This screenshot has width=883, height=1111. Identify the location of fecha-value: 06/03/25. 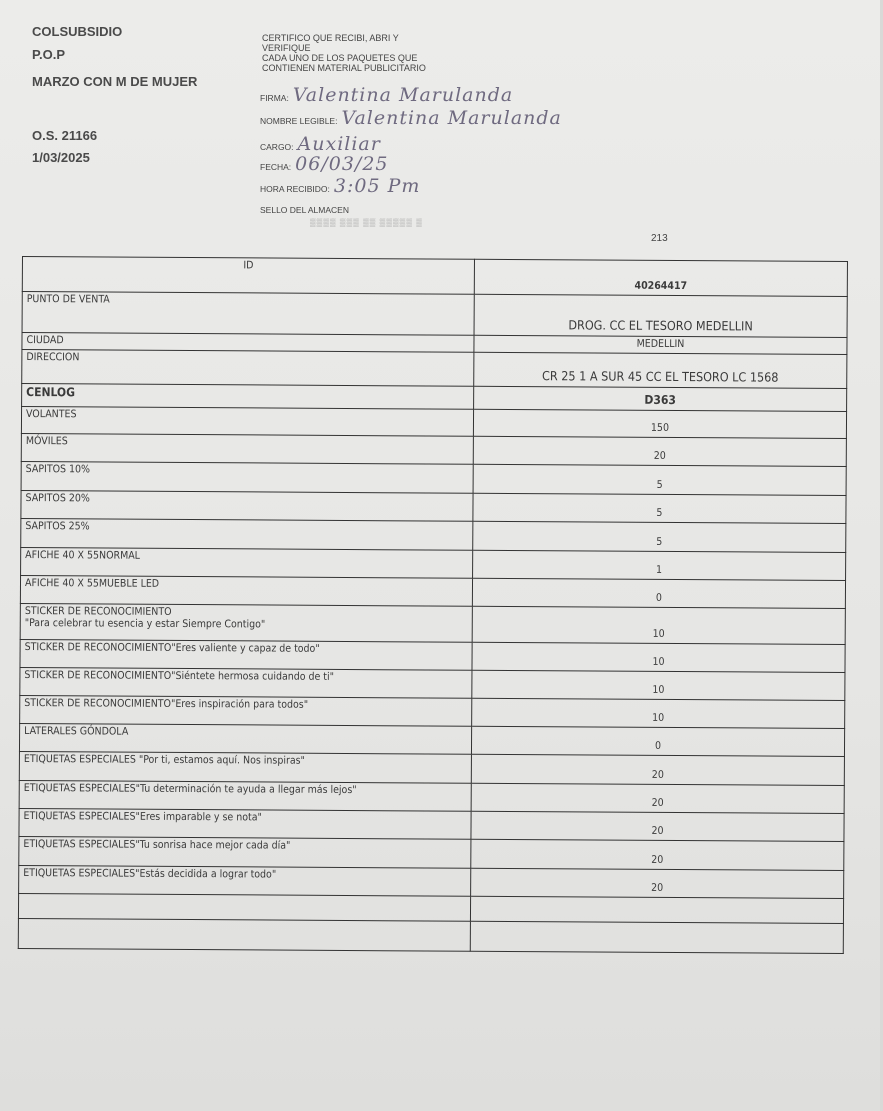
(342, 164).